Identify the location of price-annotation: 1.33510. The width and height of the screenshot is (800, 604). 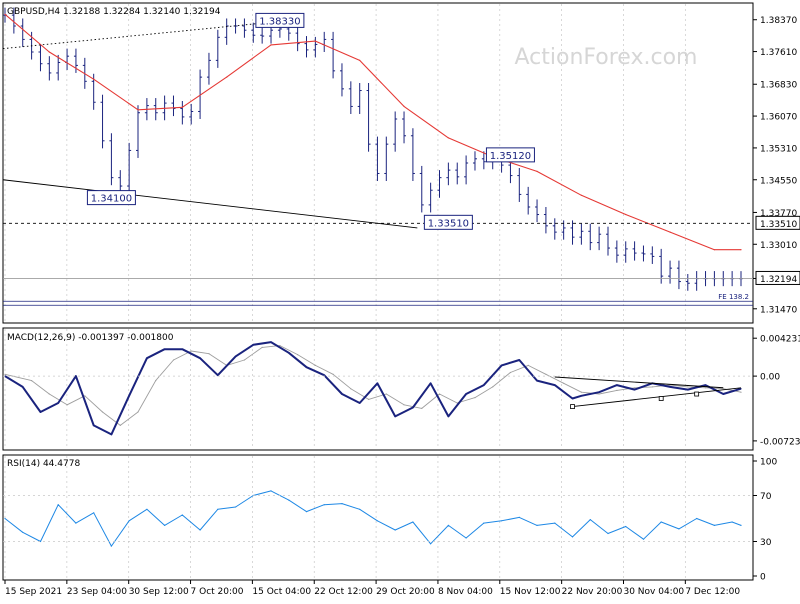
(448, 222).